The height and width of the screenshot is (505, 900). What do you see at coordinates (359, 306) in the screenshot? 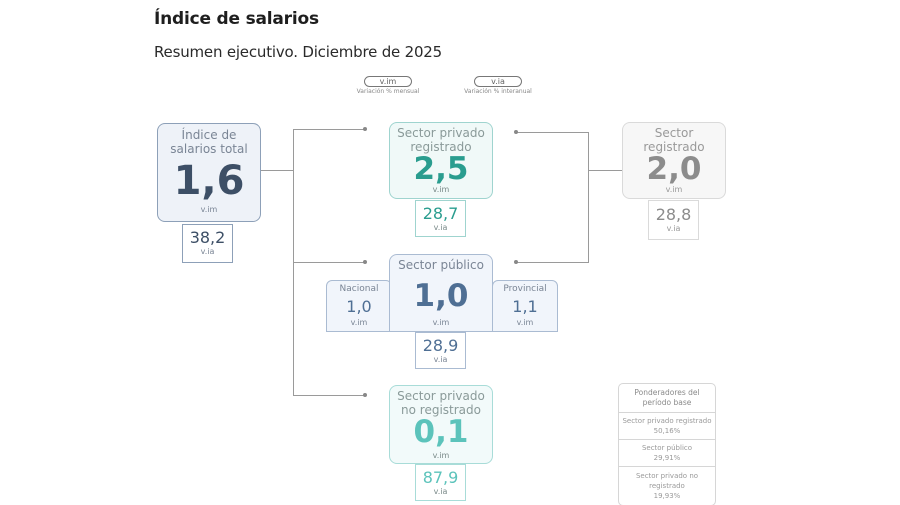
I see `card-publico-nacional: Nacional 1,0 v.im` at bounding box center [359, 306].